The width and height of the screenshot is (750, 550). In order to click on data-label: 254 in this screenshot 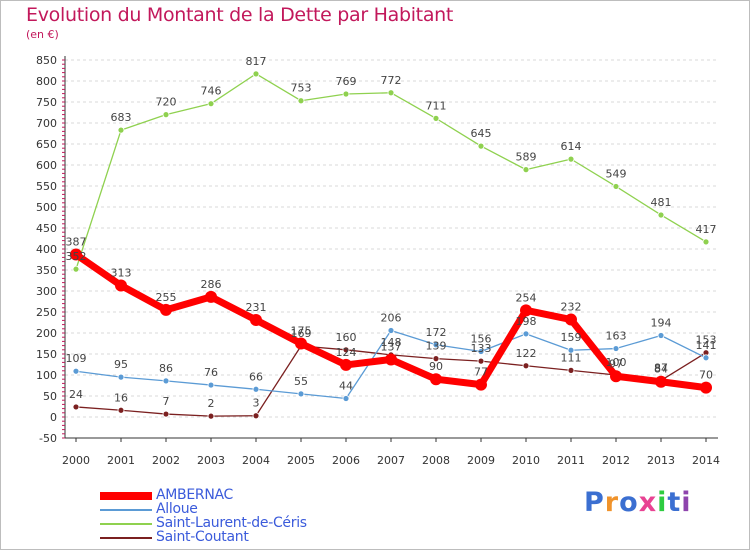, I will do `click(526, 297)`.